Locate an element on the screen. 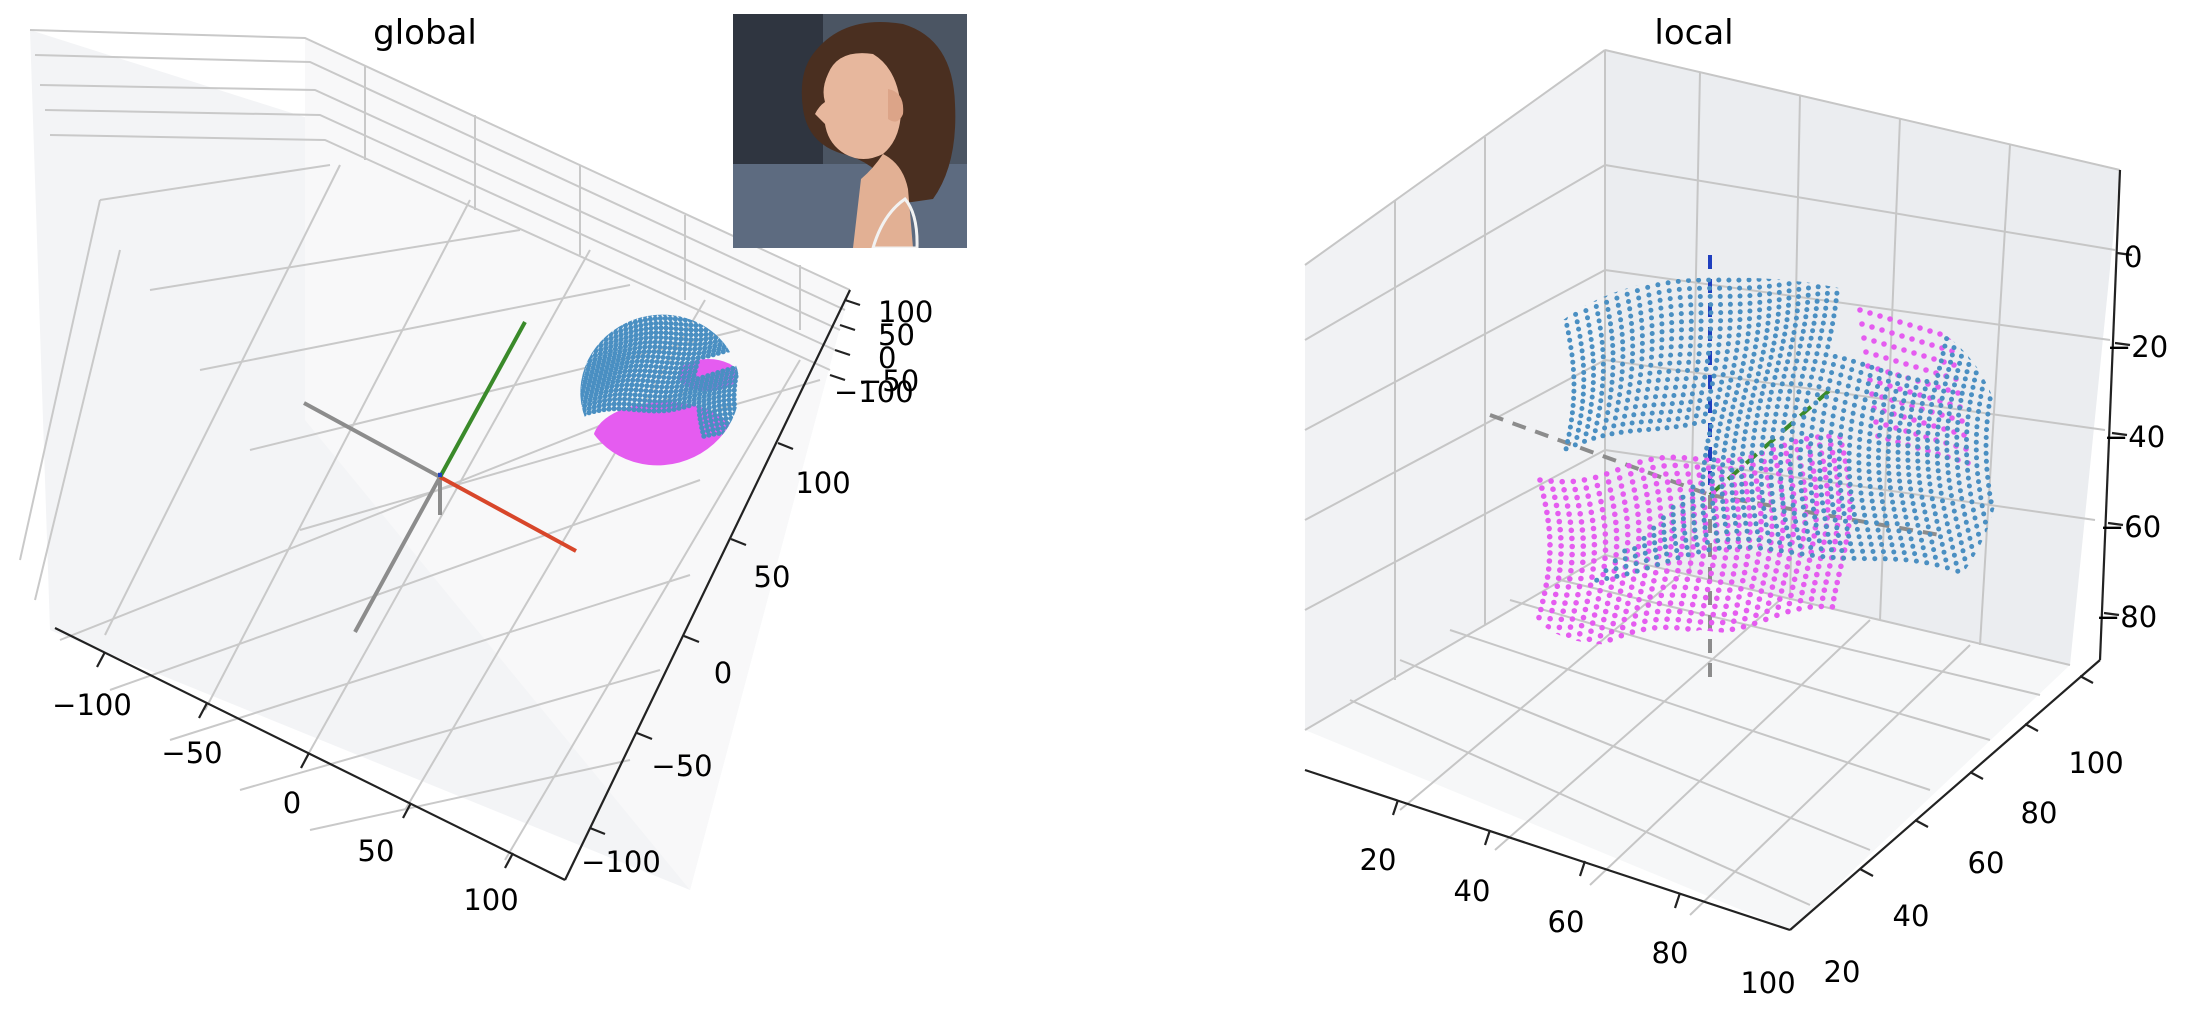 Image resolution: width=2202 pixels, height=1014 pixels. local-y-tick: 20 is located at coordinates (1842, 972).